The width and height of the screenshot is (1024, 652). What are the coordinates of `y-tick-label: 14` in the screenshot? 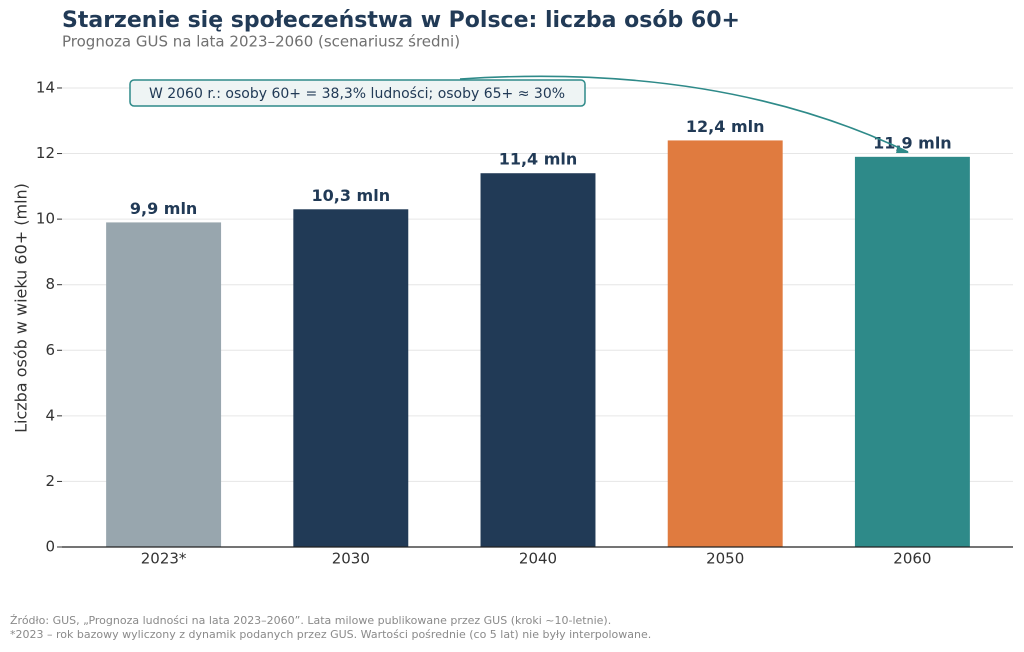 It's located at (45, 87).